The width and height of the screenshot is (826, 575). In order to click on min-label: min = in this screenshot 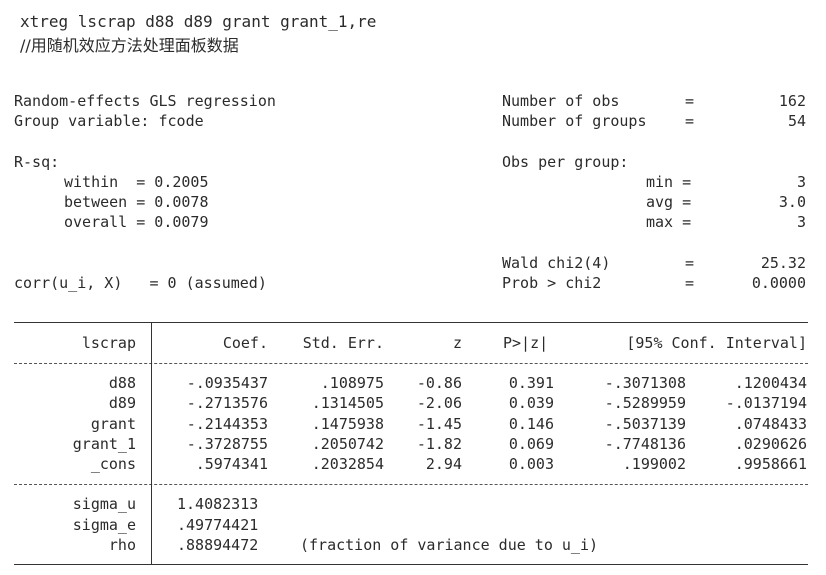, I will do `click(669, 182)`.